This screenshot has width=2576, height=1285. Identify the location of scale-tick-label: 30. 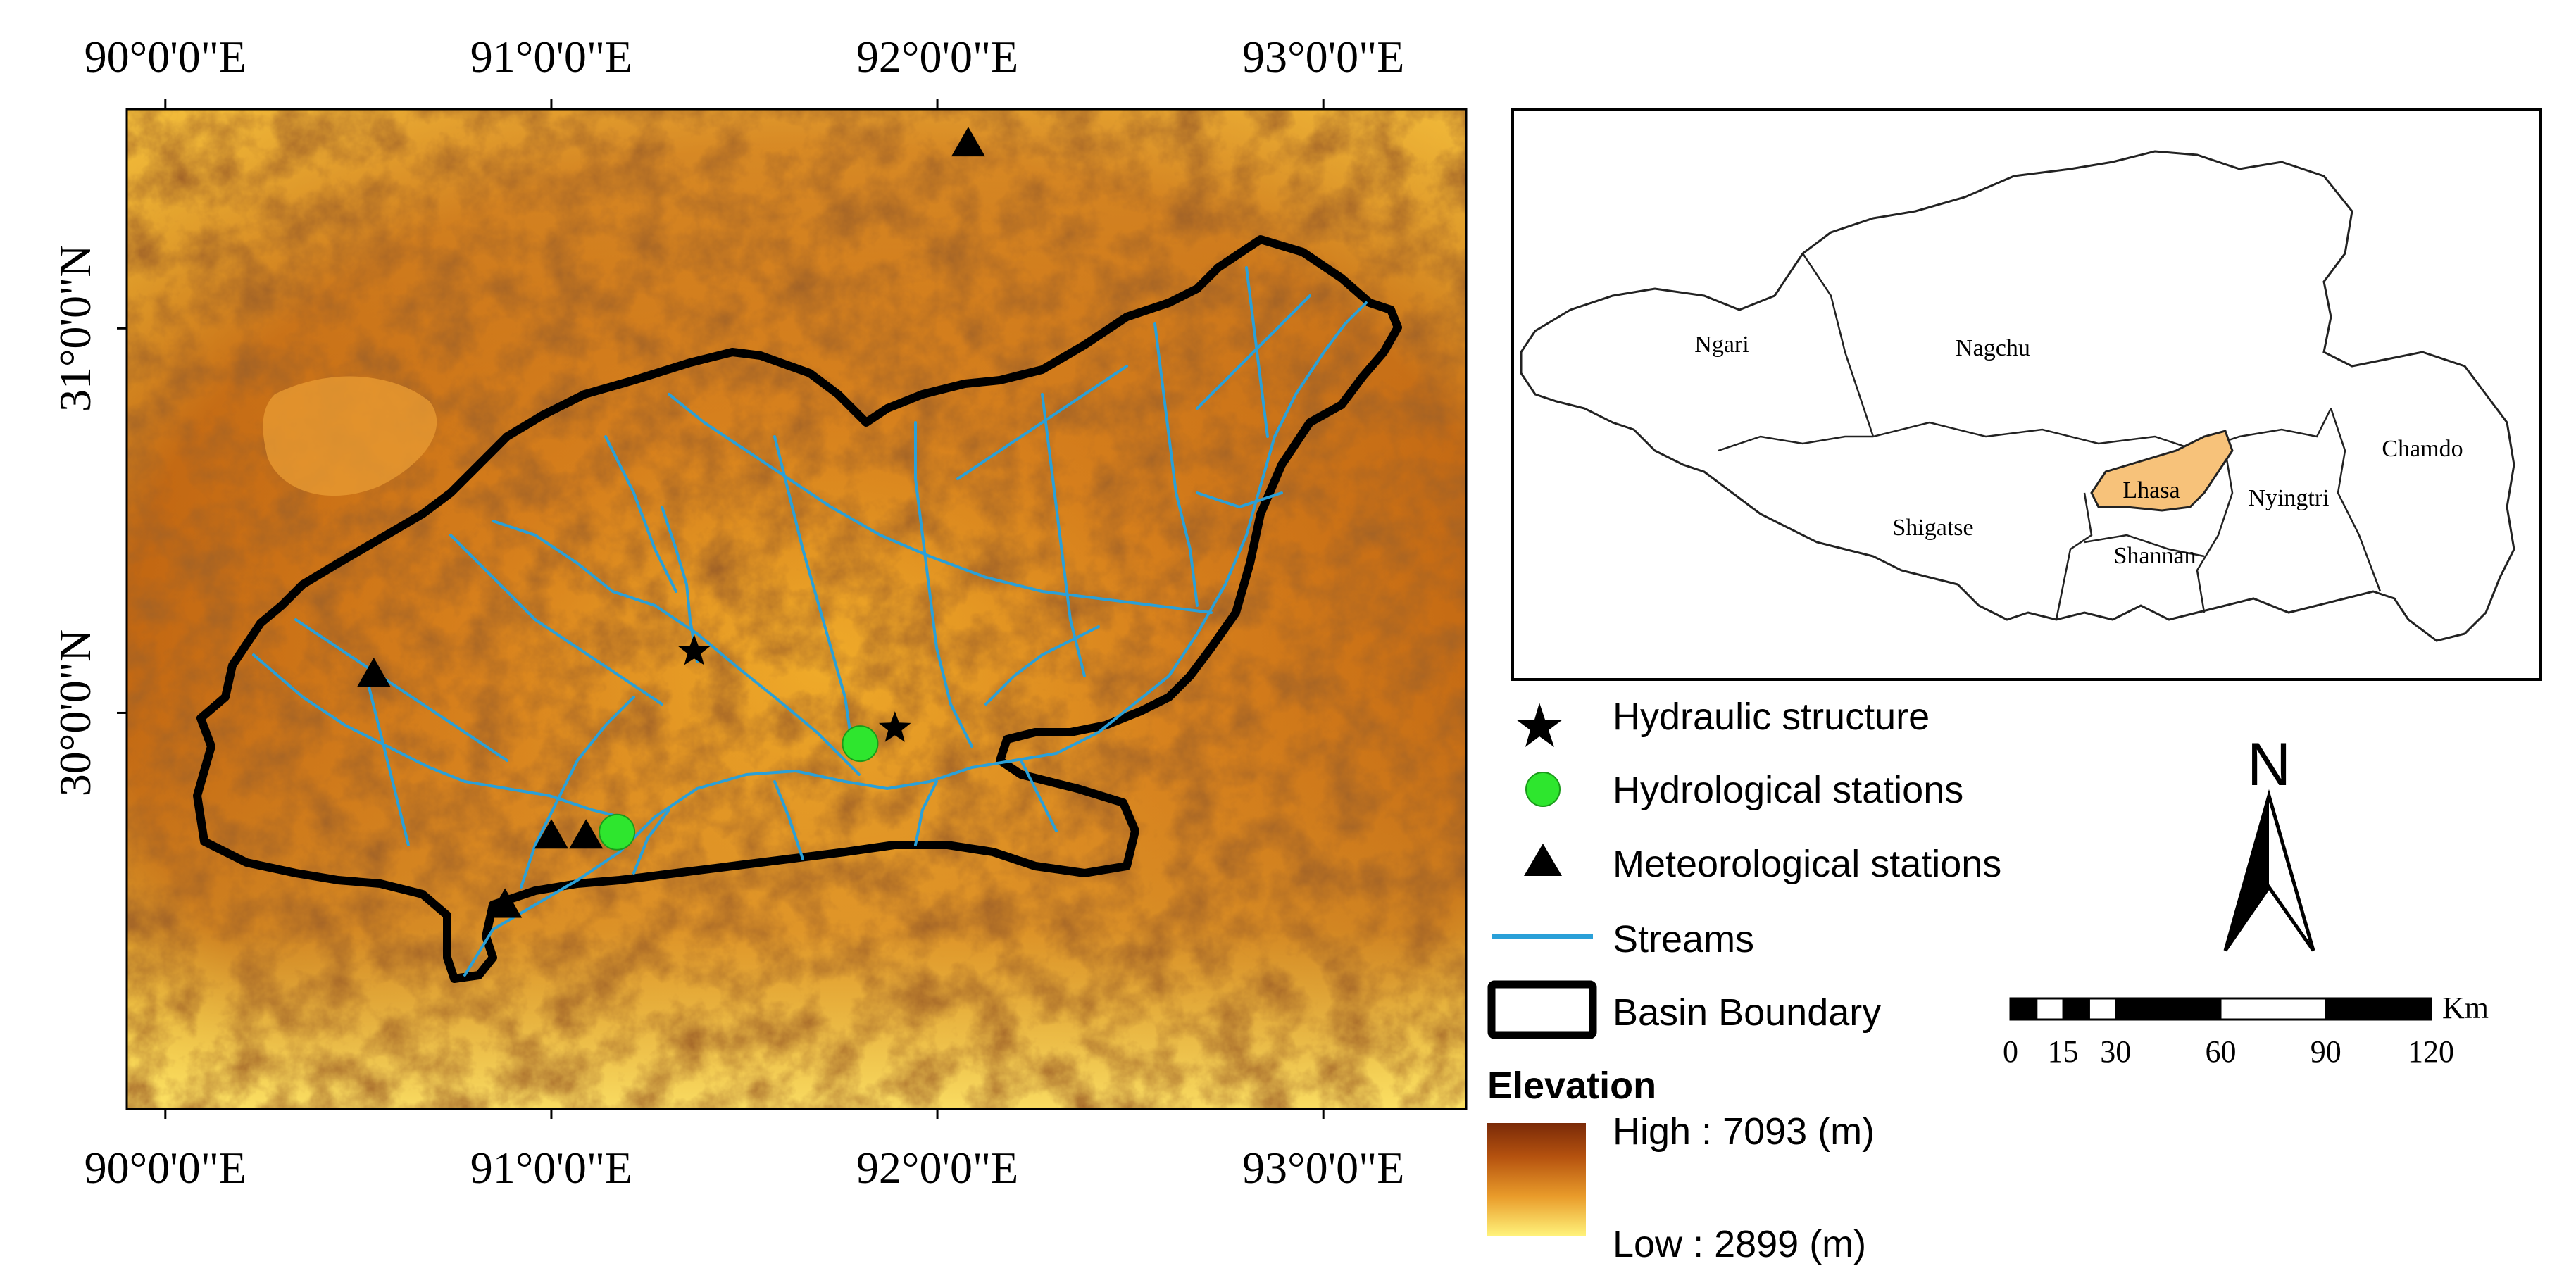
(2115, 1051).